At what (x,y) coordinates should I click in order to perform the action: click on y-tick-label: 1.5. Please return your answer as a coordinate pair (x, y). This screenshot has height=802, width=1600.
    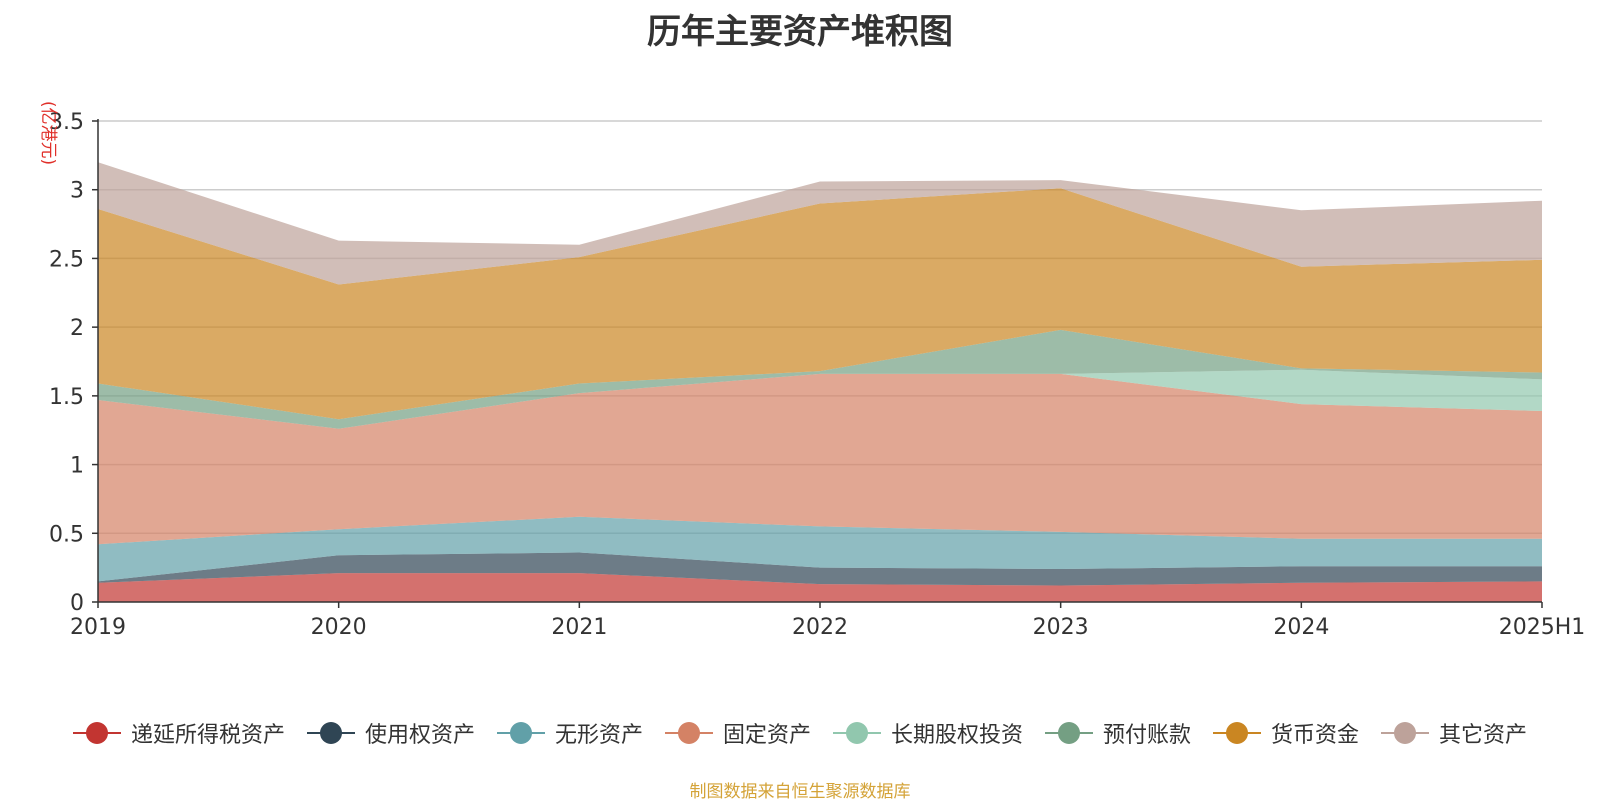
    Looking at the image, I should click on (66, 397).